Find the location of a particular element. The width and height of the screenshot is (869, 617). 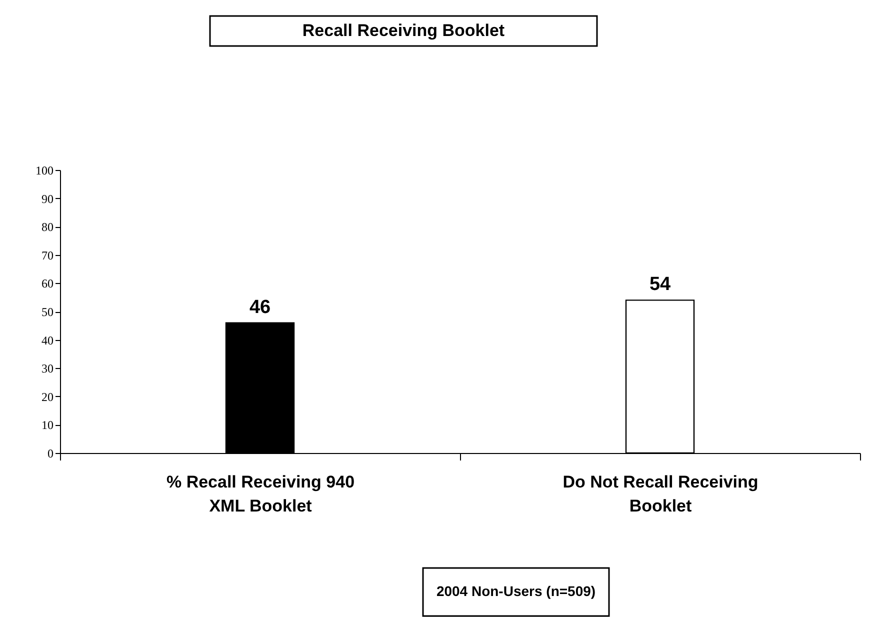

y-tick-label: 0 is located at coordinates (51, 453).